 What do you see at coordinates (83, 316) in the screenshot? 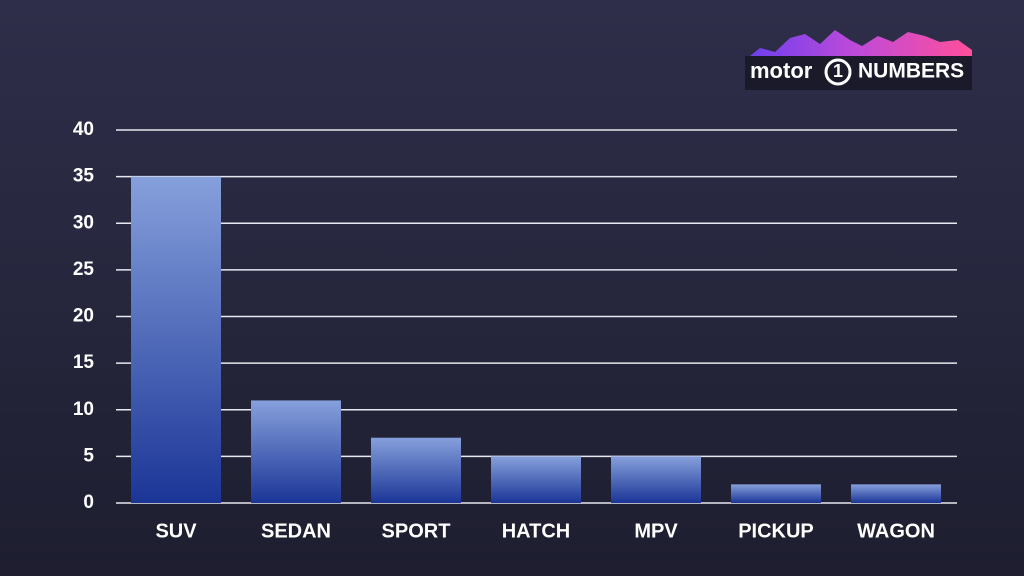
I see `y-tick-label: 20` at bounding box center [83, 316].